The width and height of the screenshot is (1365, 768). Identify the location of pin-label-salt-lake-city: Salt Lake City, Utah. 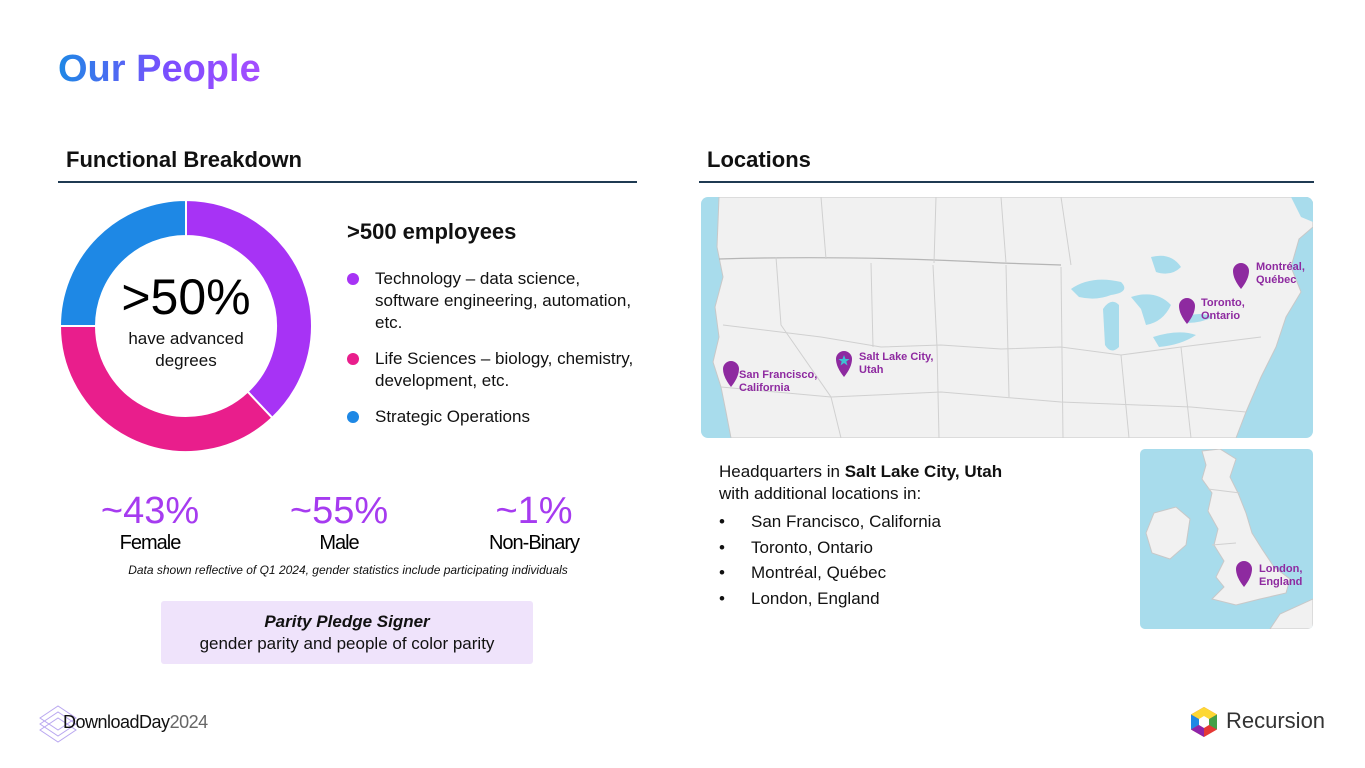
(896, 363).